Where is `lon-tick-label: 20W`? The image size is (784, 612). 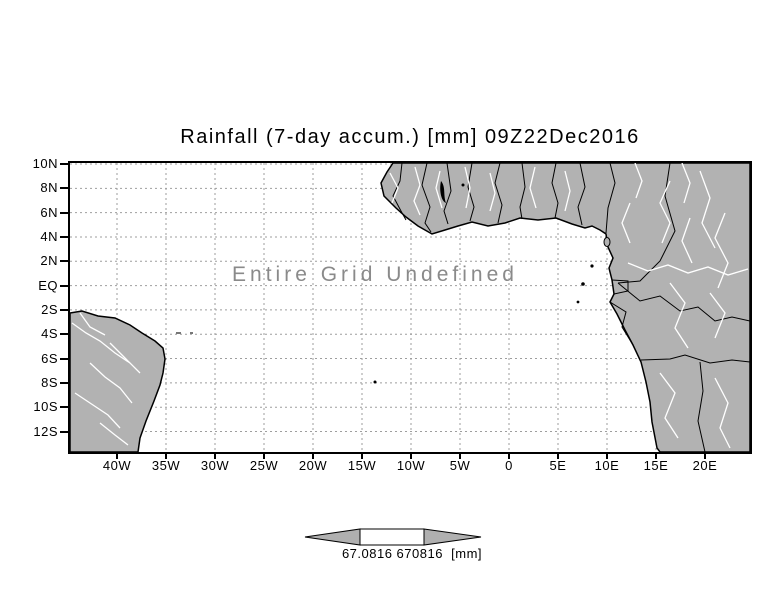 lon-tick-label: 20W is located at coordinates (313, 465).